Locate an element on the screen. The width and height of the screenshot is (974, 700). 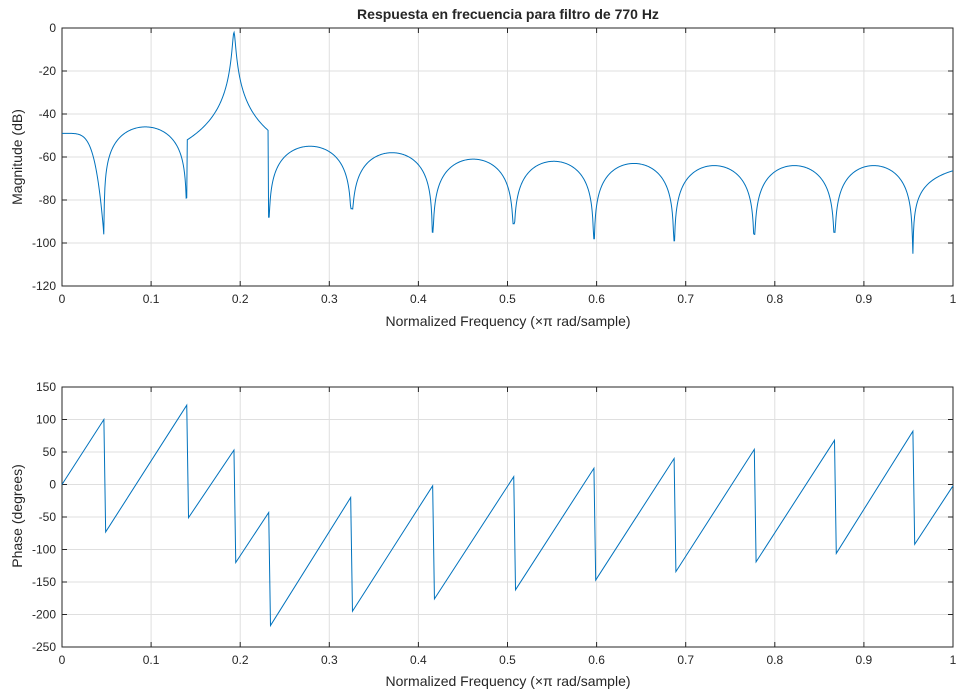
phase-y-axis-label: Phase (degrees) is located at coordinates (17, 516).